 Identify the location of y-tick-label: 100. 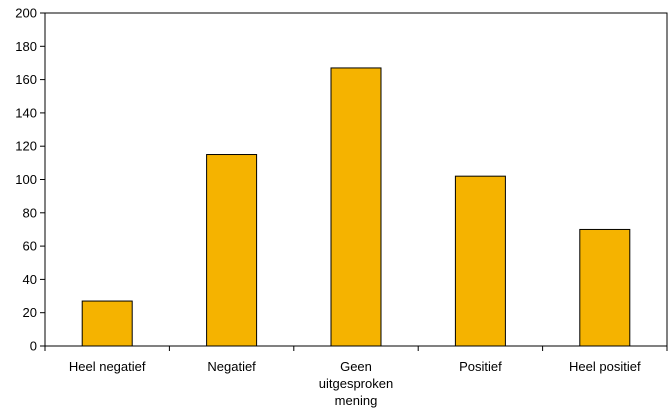
(26, 179).